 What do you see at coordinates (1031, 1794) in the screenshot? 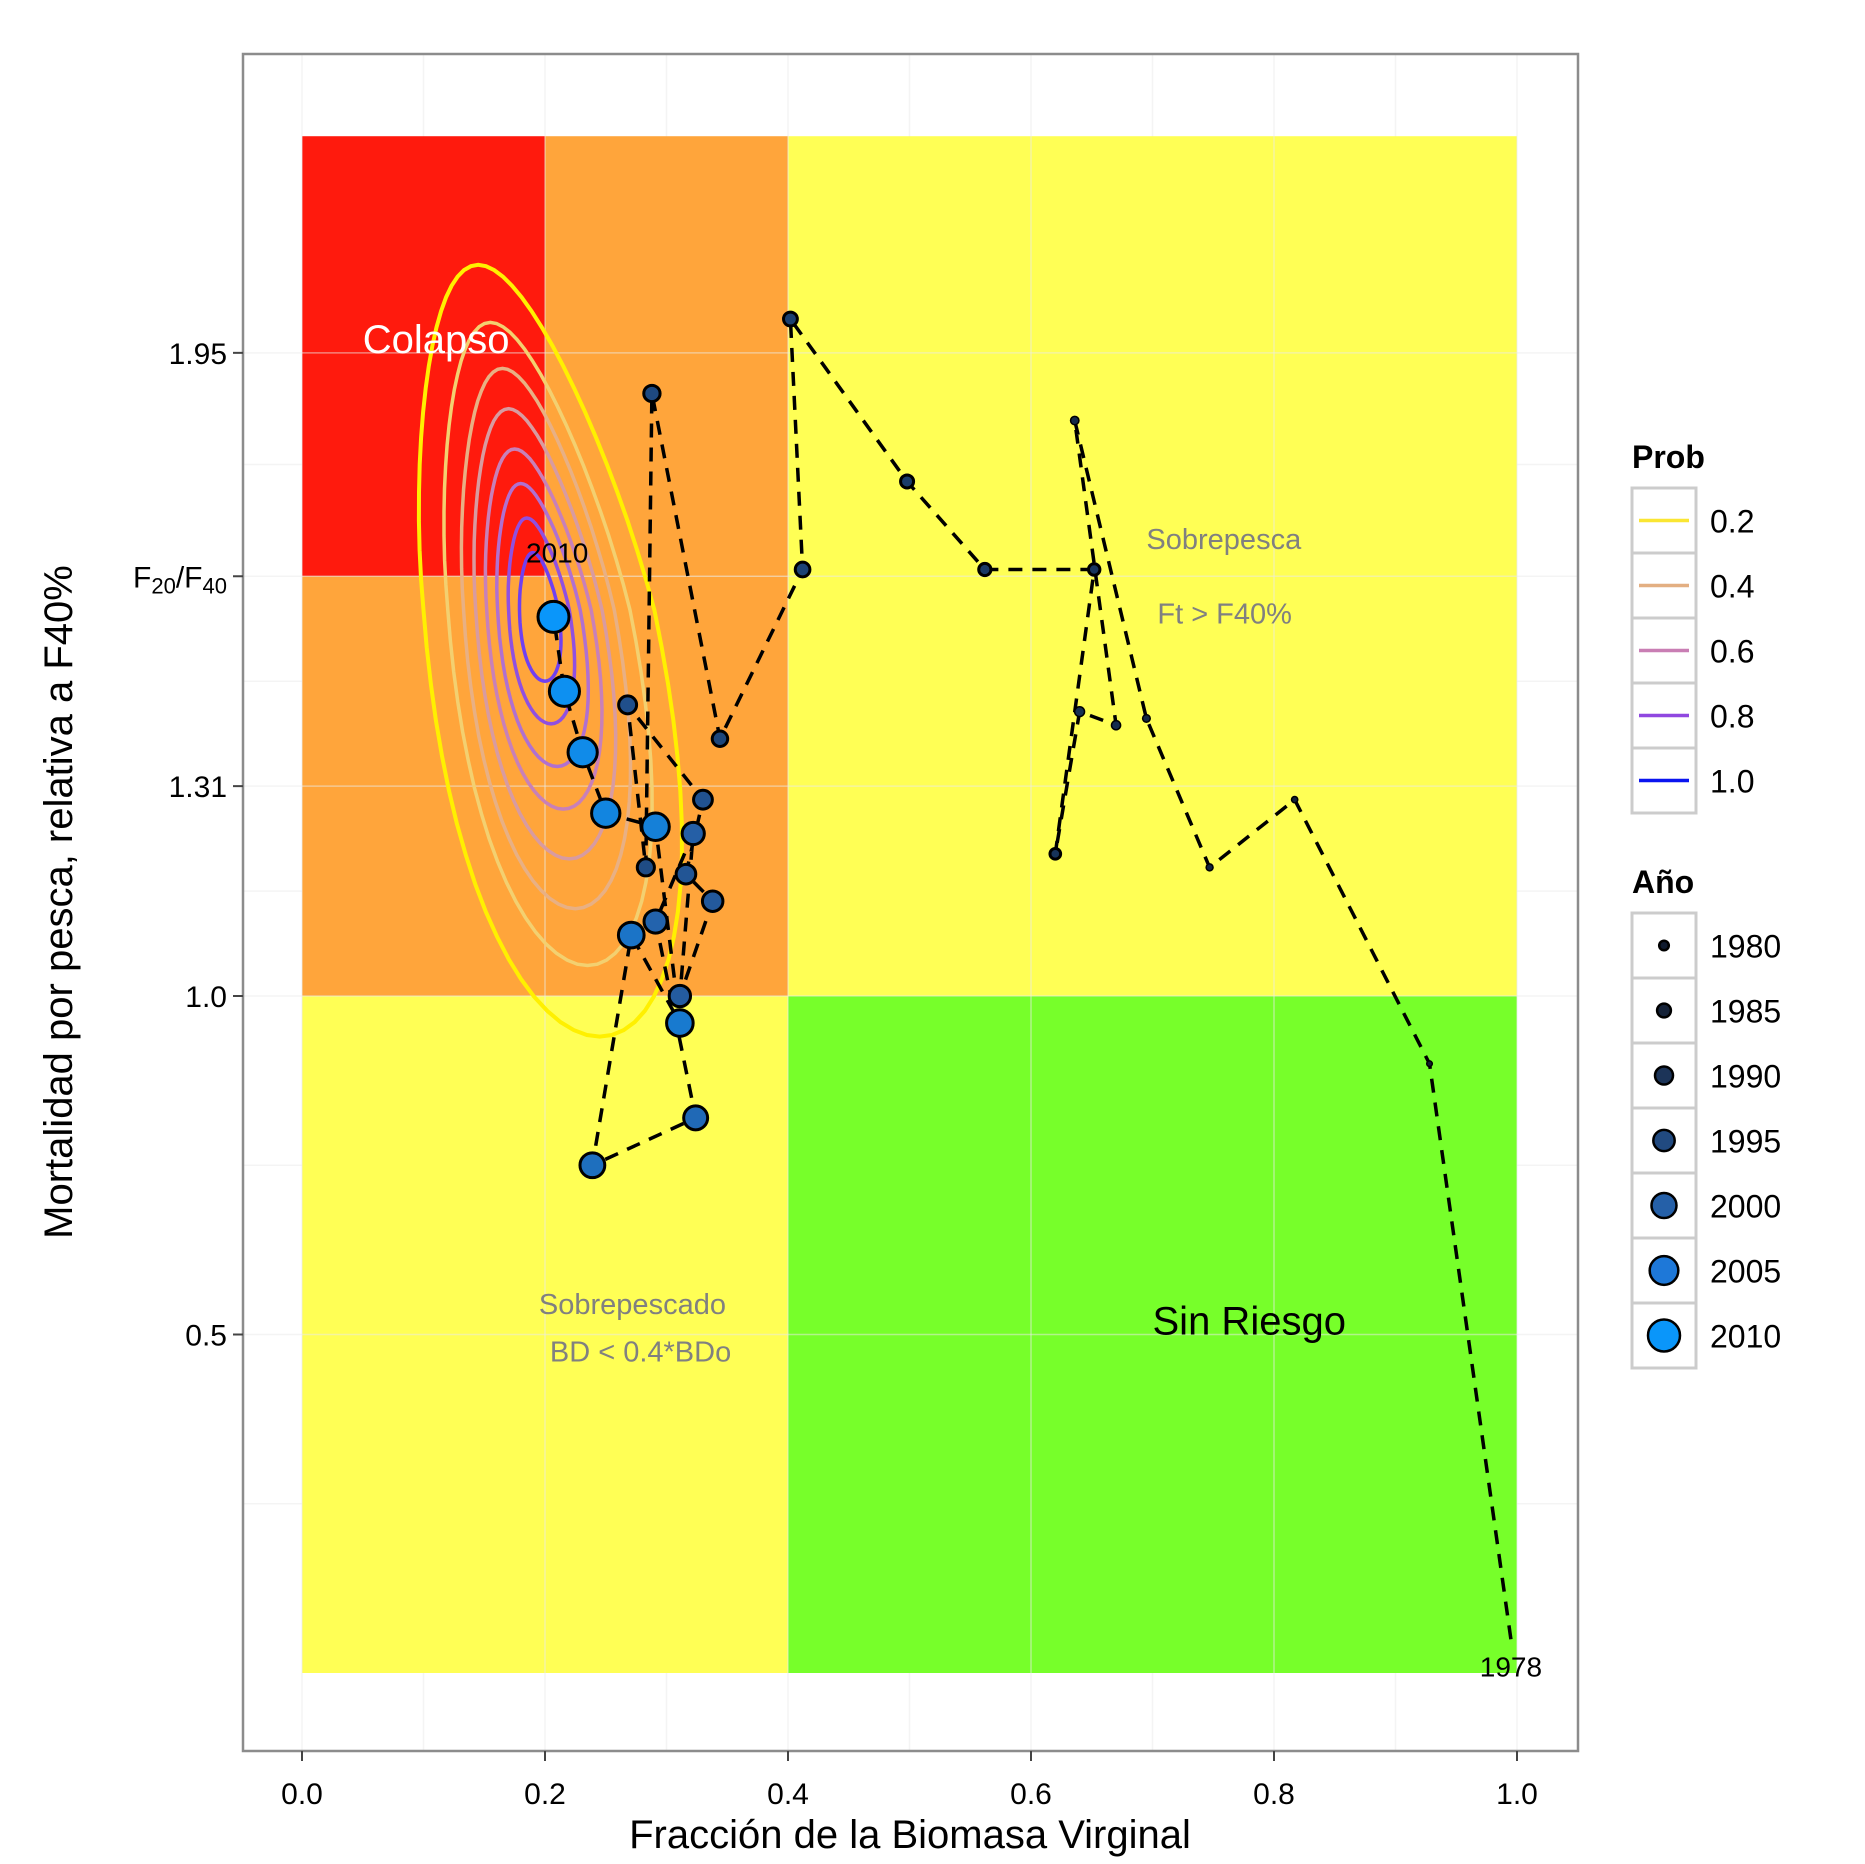
I see `x-tick-label: 0.6` at bounding box center [1031, 1794].